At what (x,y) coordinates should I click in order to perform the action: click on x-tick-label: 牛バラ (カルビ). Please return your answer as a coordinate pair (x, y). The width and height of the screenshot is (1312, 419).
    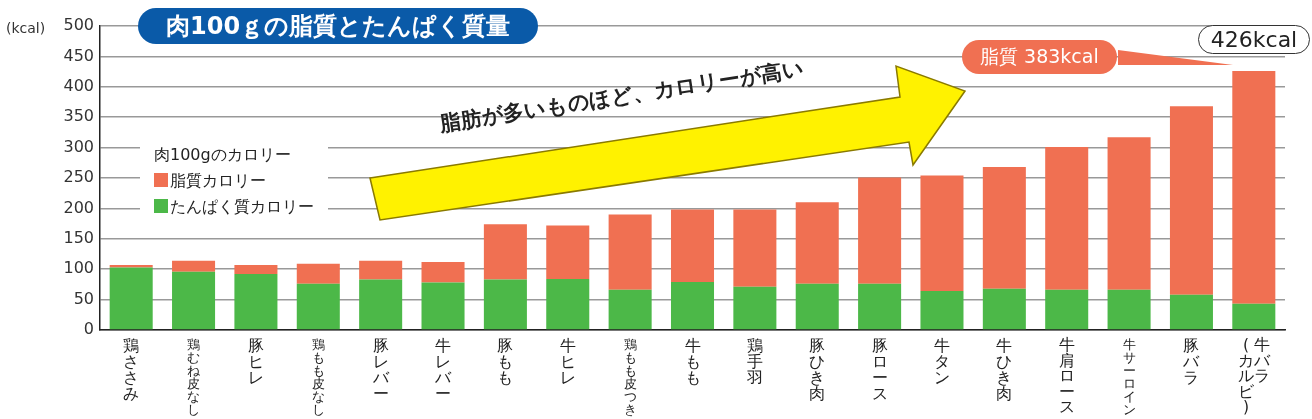
    Looking at the image, I should click on (1254, 376).